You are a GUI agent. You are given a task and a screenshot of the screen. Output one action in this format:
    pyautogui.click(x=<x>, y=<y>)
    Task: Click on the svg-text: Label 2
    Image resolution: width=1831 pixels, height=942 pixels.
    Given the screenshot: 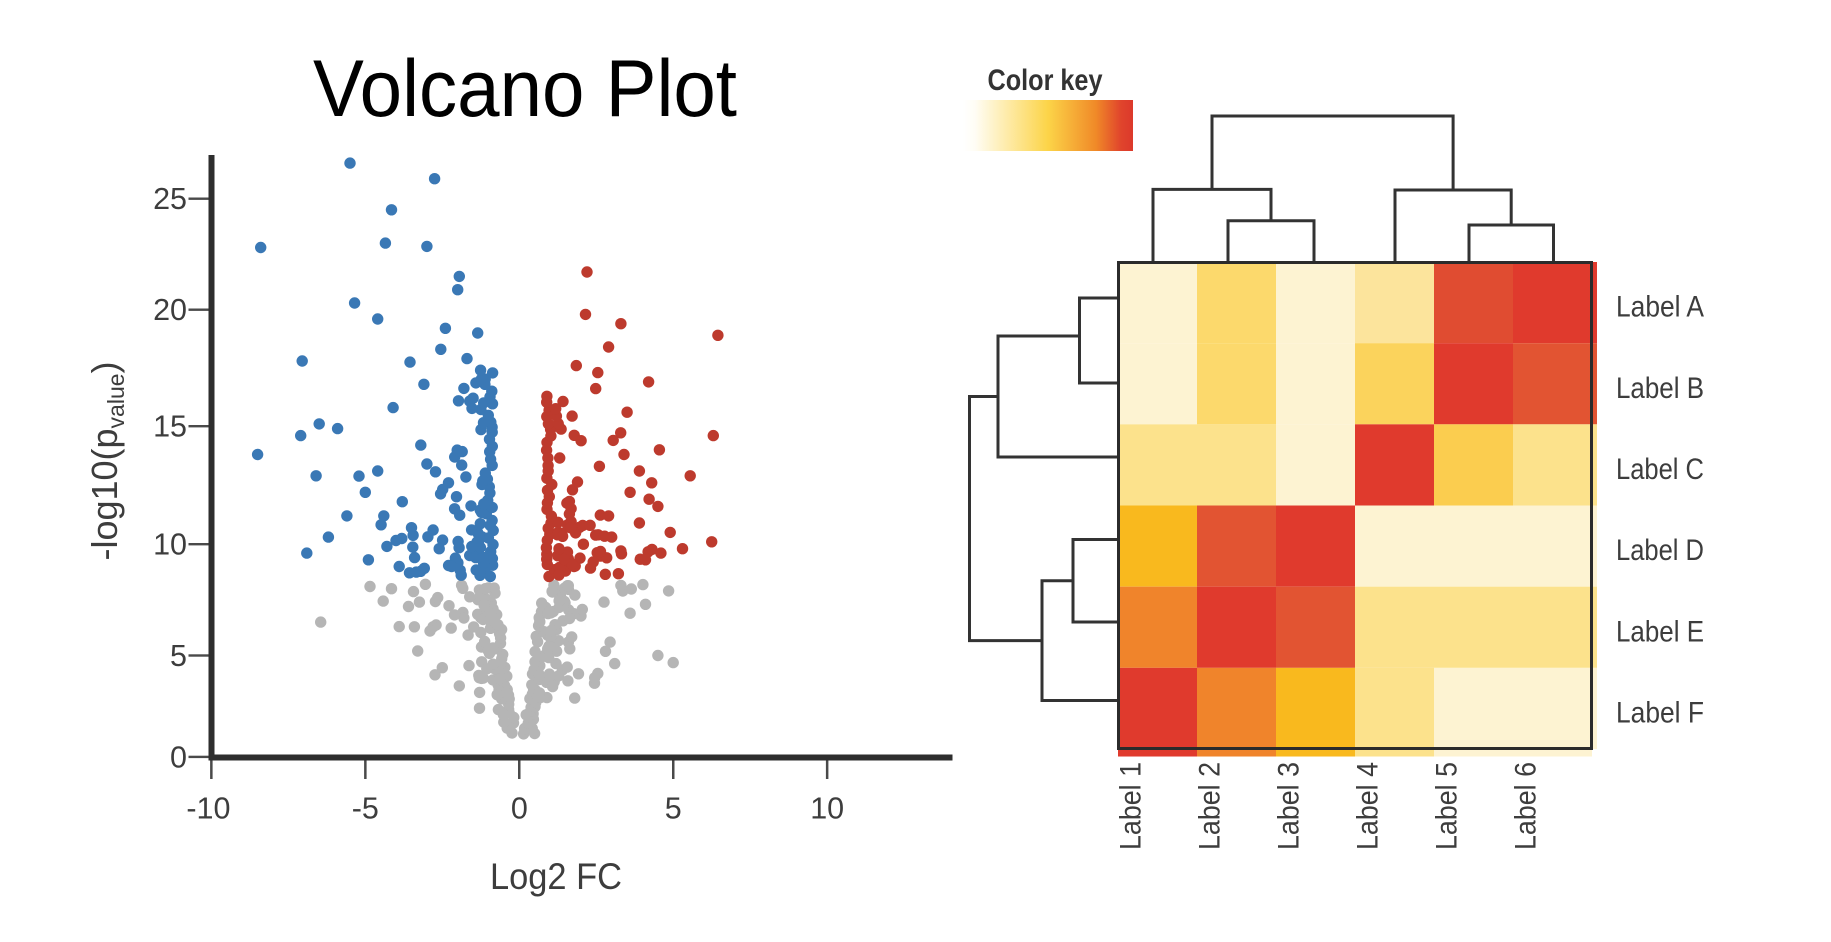 What is the action you would take?
    pyautogui.click(x=1210, y=806)
    